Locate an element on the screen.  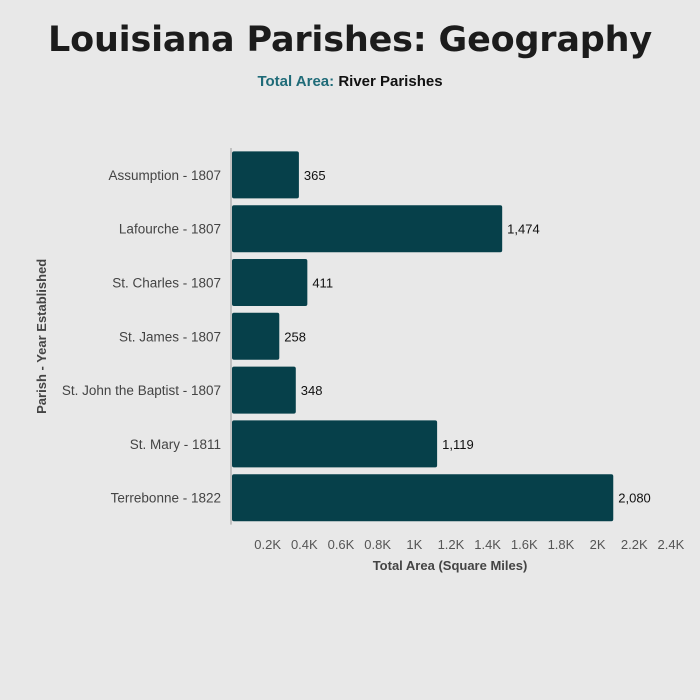
data-label: 411 is located at coordinates (322, 283).